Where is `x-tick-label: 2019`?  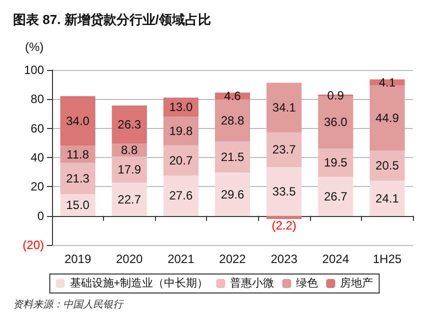
x-tick-label: 2019 is located at coordinates (78, 259).